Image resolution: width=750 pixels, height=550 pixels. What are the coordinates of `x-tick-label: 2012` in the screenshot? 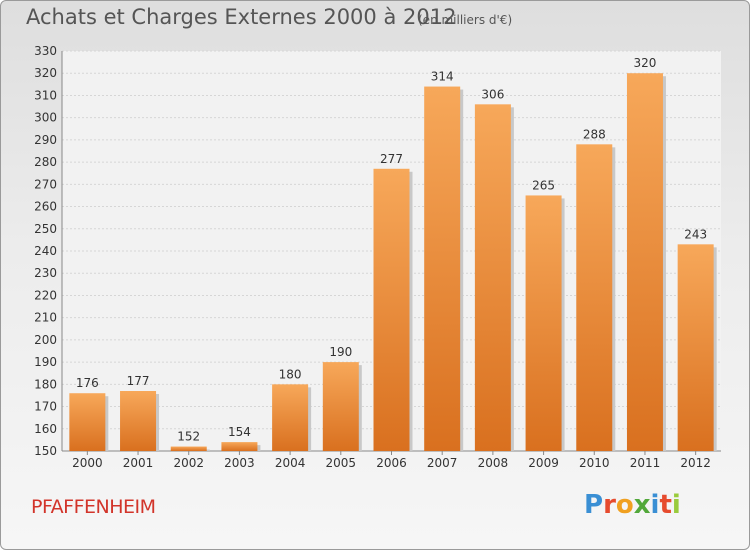 It's located at (695, 463).